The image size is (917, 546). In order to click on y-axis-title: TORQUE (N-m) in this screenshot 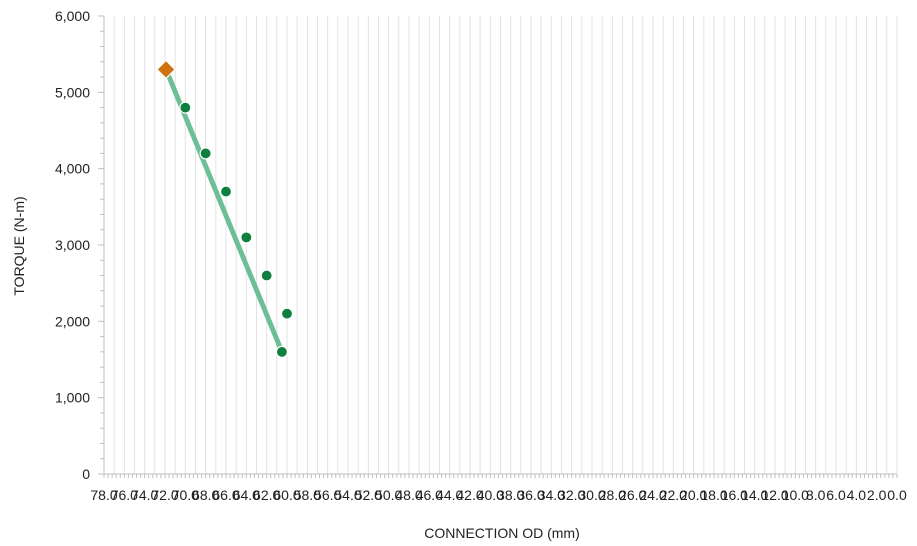, I will do `click(19, 245)`.